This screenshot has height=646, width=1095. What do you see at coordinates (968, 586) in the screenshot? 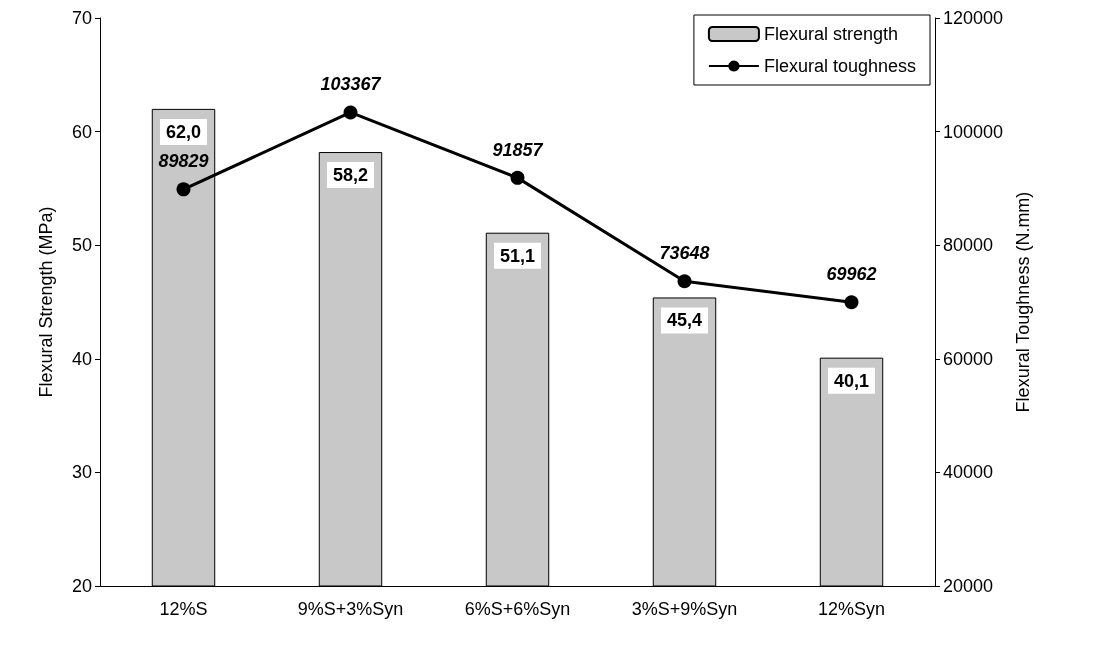
I see `y2-tick-label: 20000` at bounding box center [968, 586].